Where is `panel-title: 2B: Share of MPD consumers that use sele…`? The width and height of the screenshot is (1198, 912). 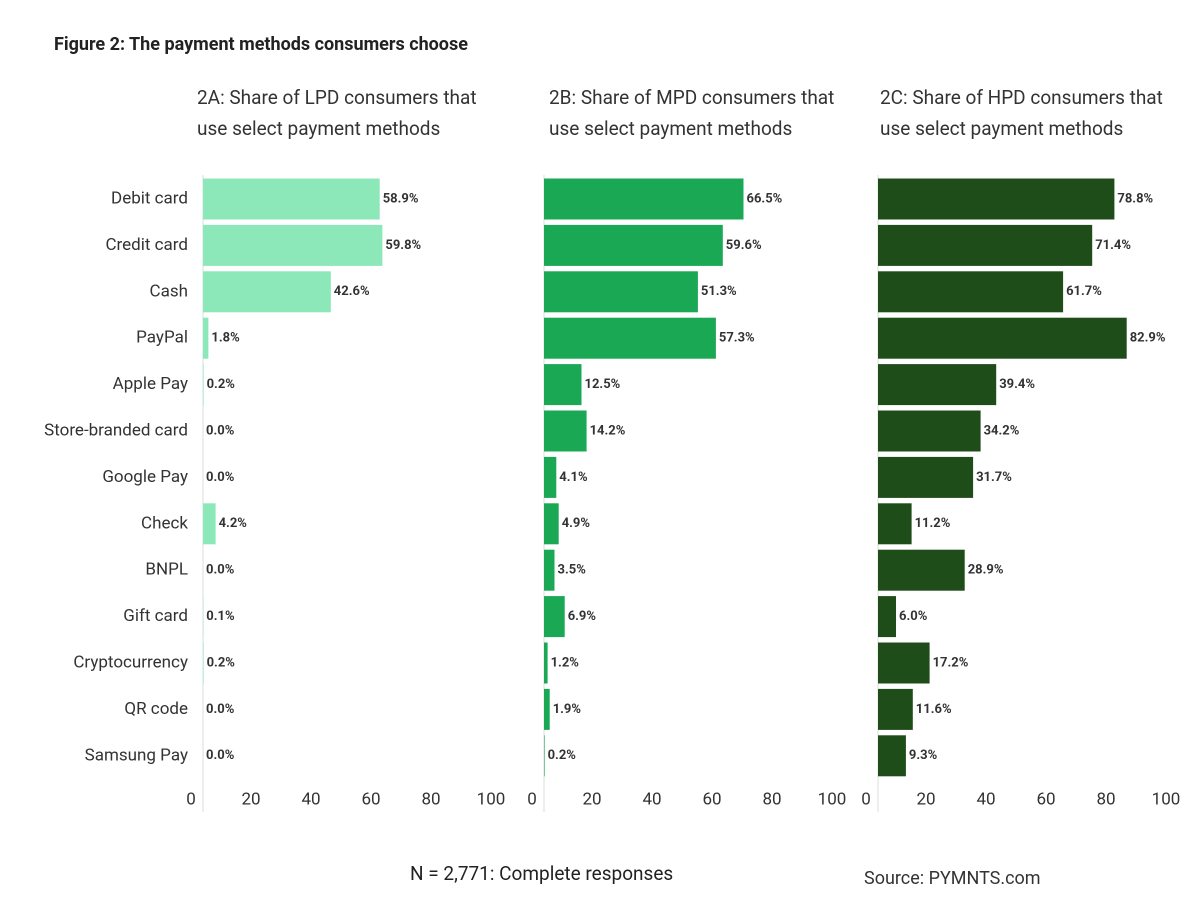
panel-title: 2B: Share of MPD consumers that use sele… is located at coordinates (692, 113).